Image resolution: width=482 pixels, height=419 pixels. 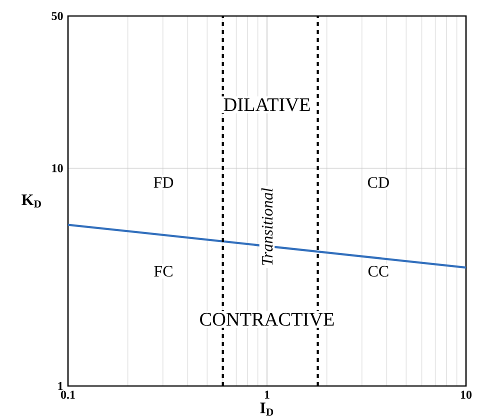 What do you see at coordinates (57, 16) in the screenshot?
I see `y-tick-label: 50` at bounding box center [57, 16].